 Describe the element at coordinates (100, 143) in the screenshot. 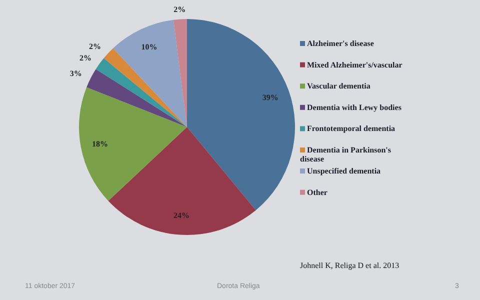

I see `data-label: 18%` at that location.